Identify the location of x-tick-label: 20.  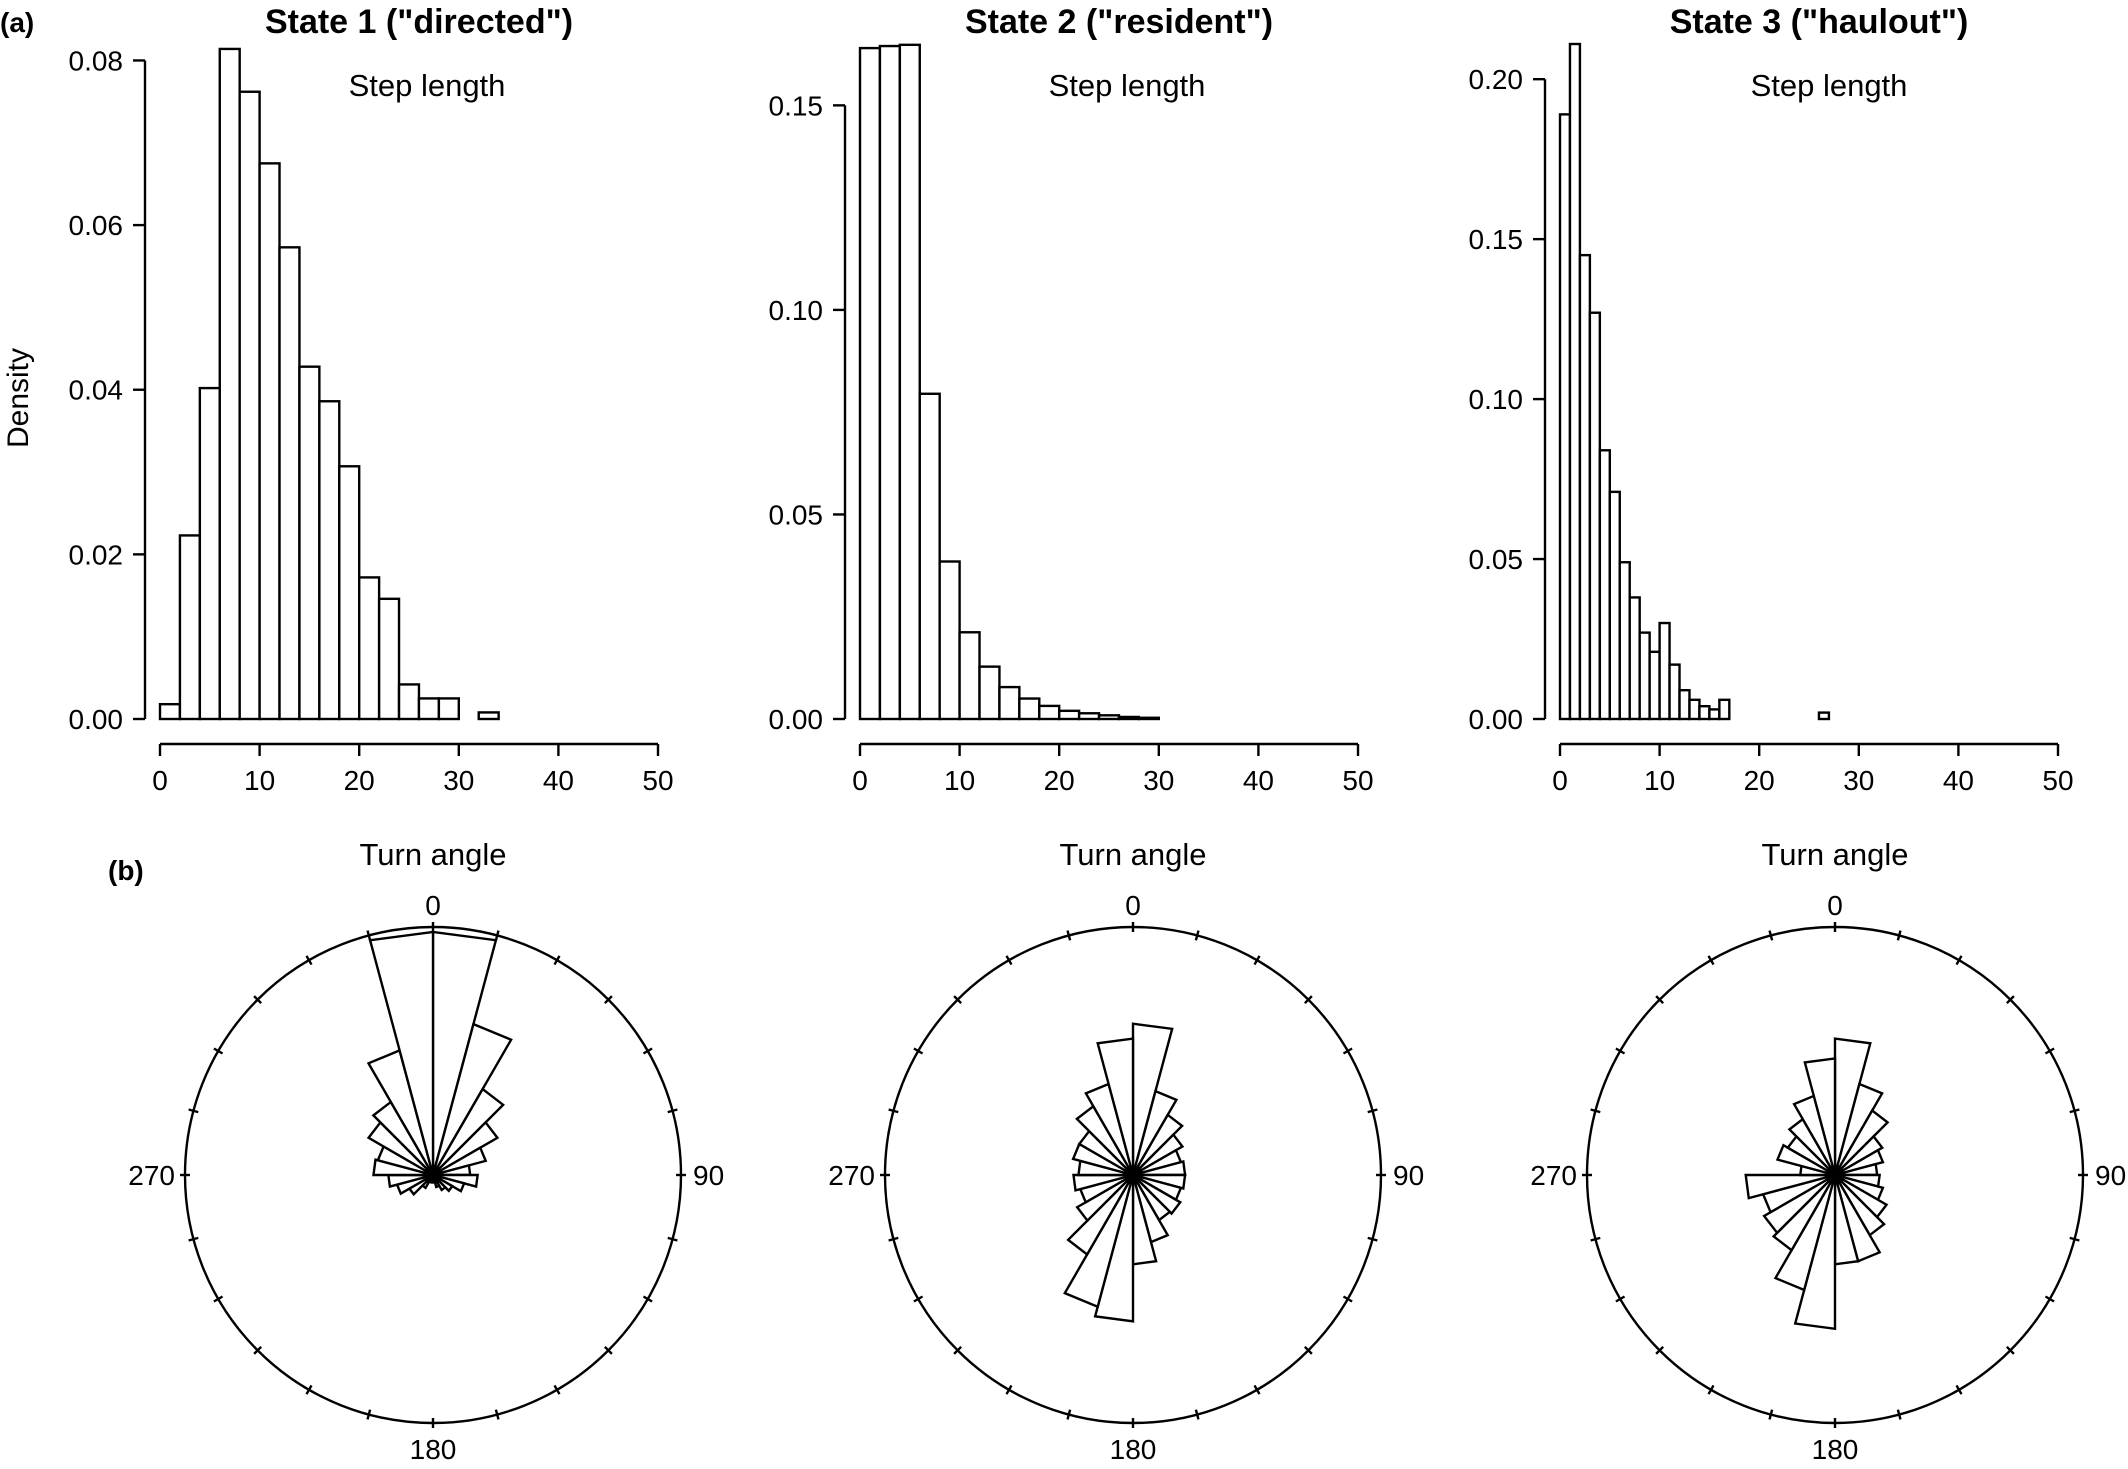
(1759, 780).